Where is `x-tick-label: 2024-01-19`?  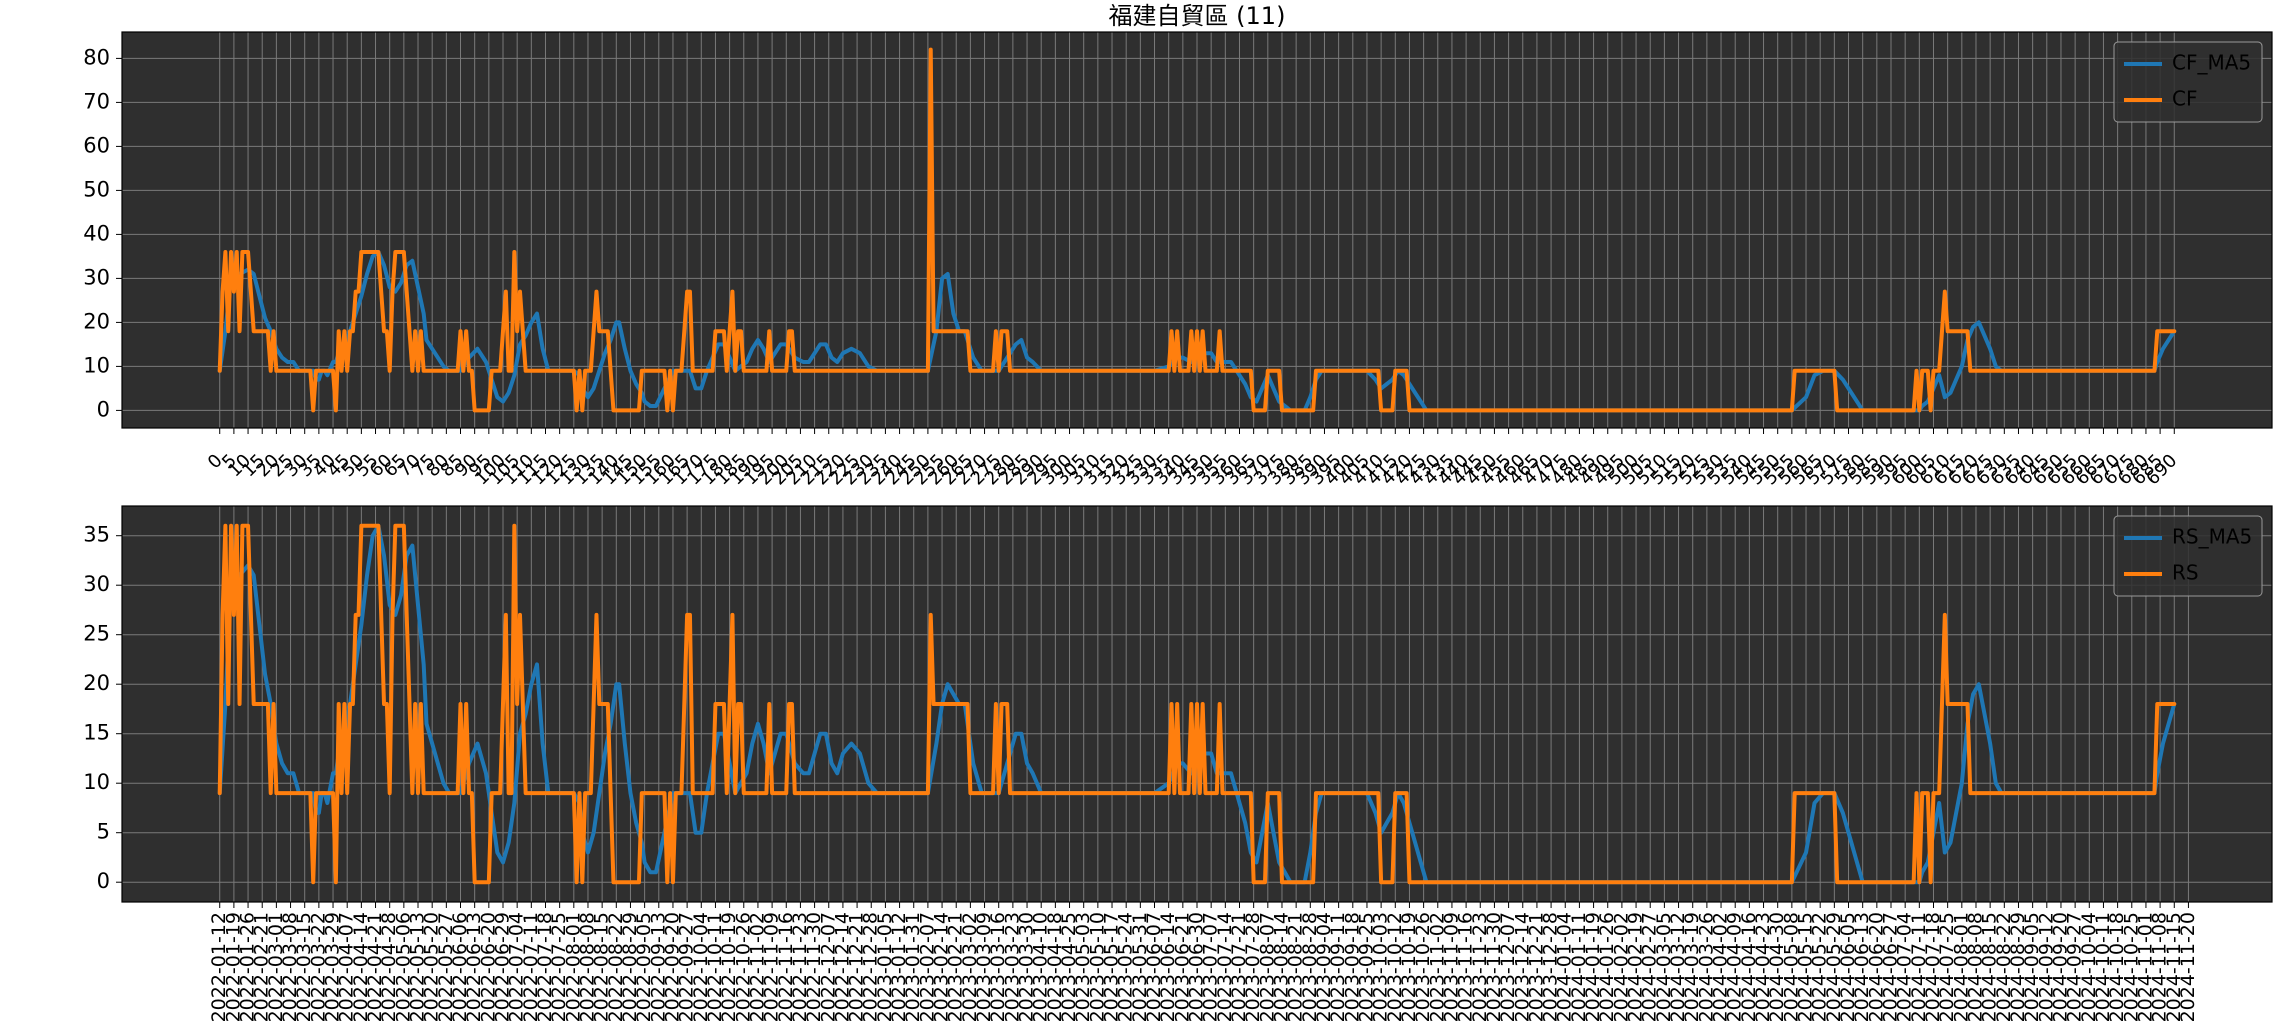
x-tick-label: 2024-01-19 is located at coordinates (1593, 967).